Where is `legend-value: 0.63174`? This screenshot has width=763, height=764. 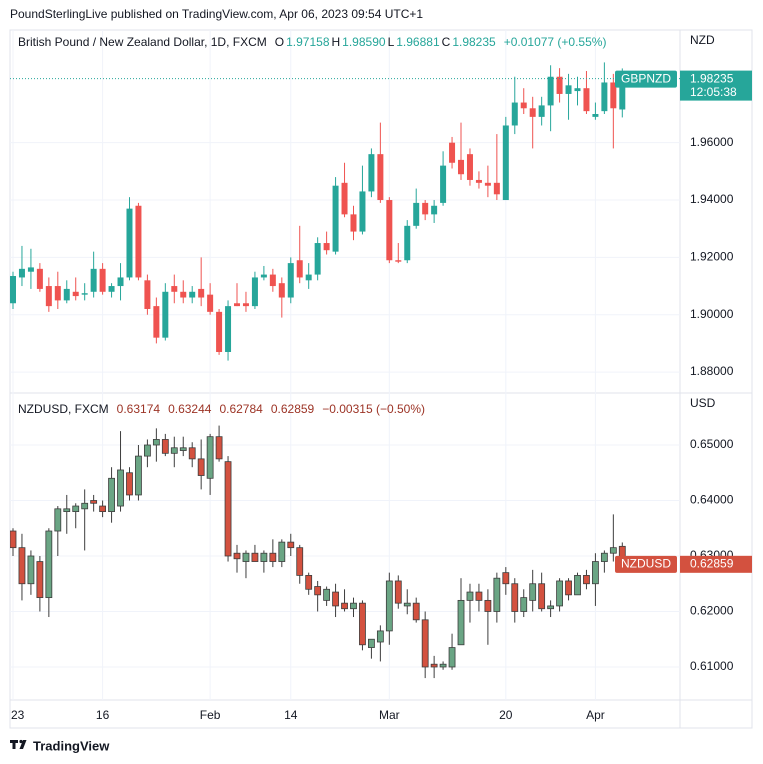 legend-value: 0.63174 is located at coordinates (138, 409).